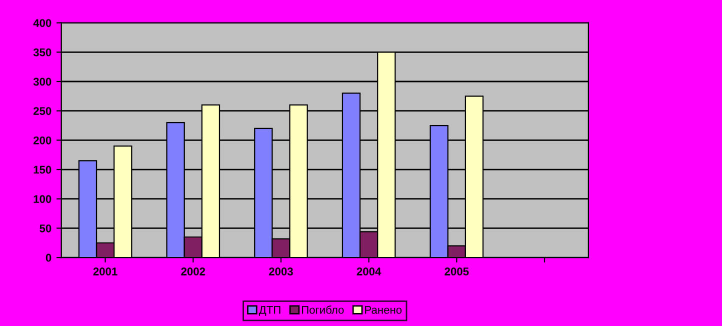 The image size is (722, 326). Describe the element at coordinates (46, 228) in the screenshot. I see `y-tick-label: 50` at that location.